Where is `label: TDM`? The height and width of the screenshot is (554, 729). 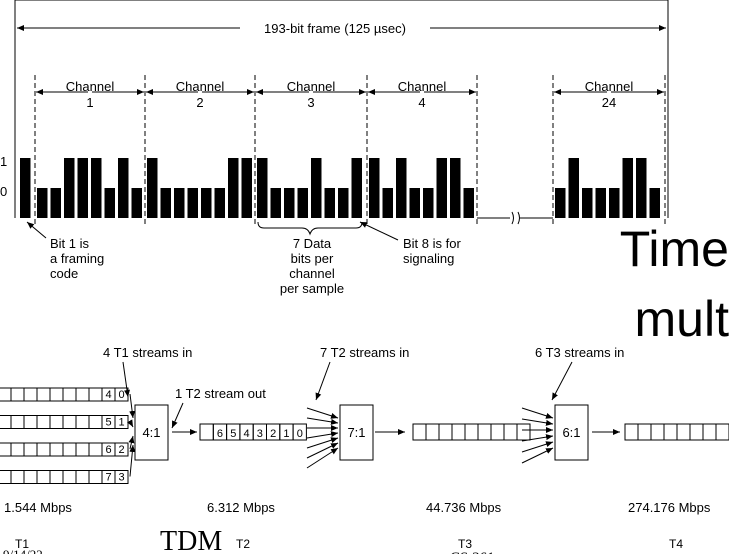 label: TDM is located at coordinates (191, 540).